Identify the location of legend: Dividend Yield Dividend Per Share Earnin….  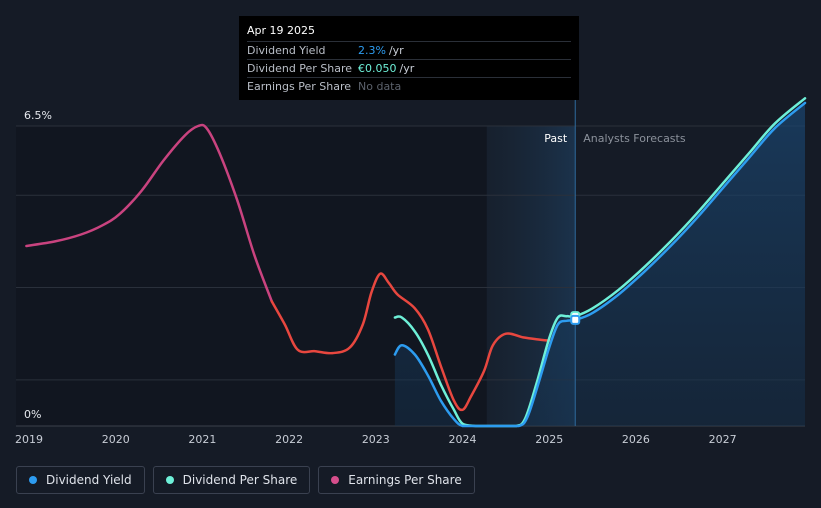
(245, 480).